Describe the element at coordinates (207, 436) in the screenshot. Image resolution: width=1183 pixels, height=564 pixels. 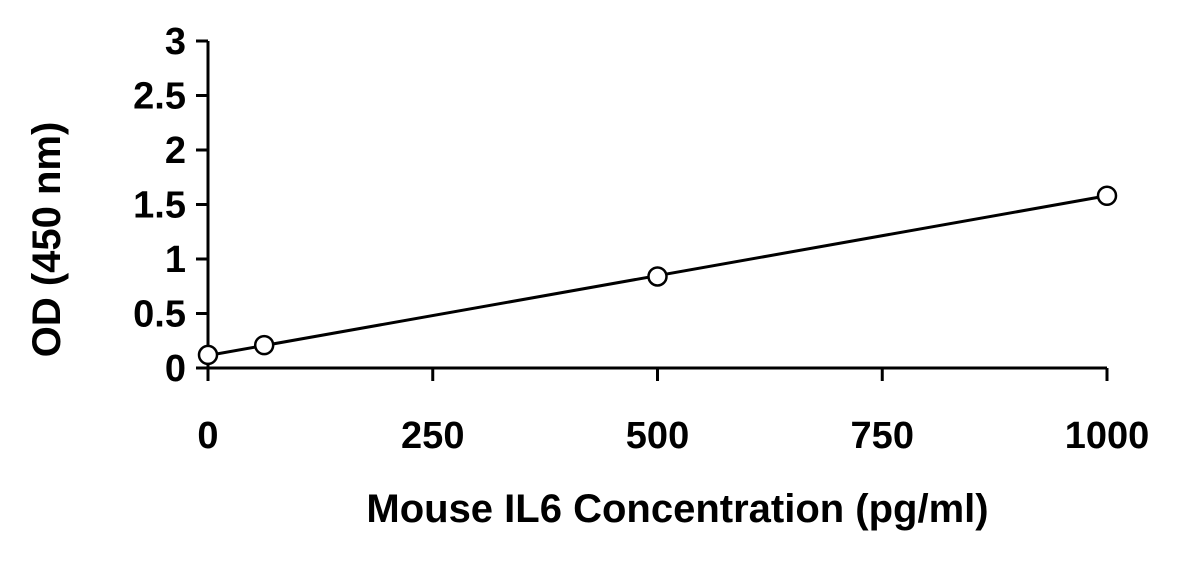
I see `x-tick-label: 0` at that location.